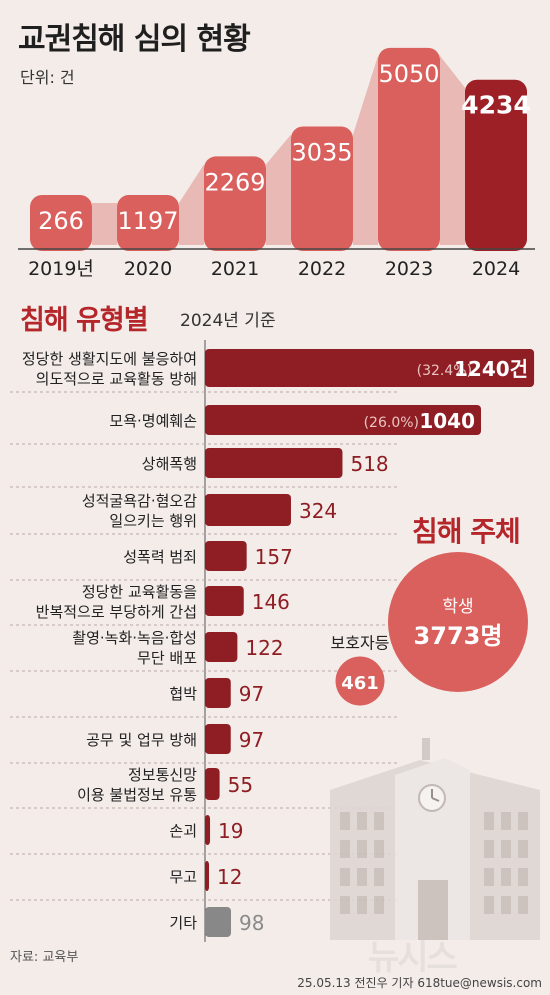  Describe the element at coordinates (234, 182) in the screenshot. I see `year-value-label: 2269` at that location.